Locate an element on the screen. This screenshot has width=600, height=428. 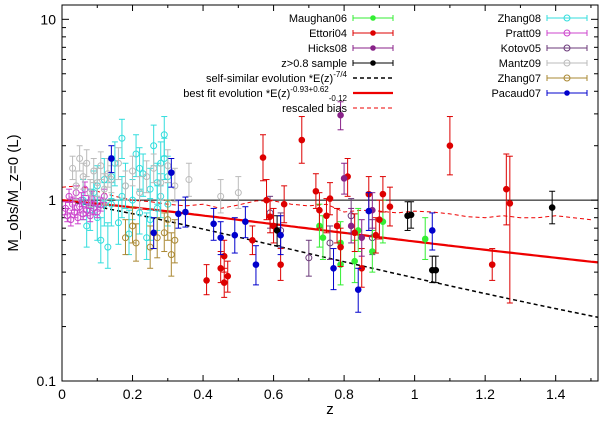
point-kotov05 is located at coordinates (330, 243).